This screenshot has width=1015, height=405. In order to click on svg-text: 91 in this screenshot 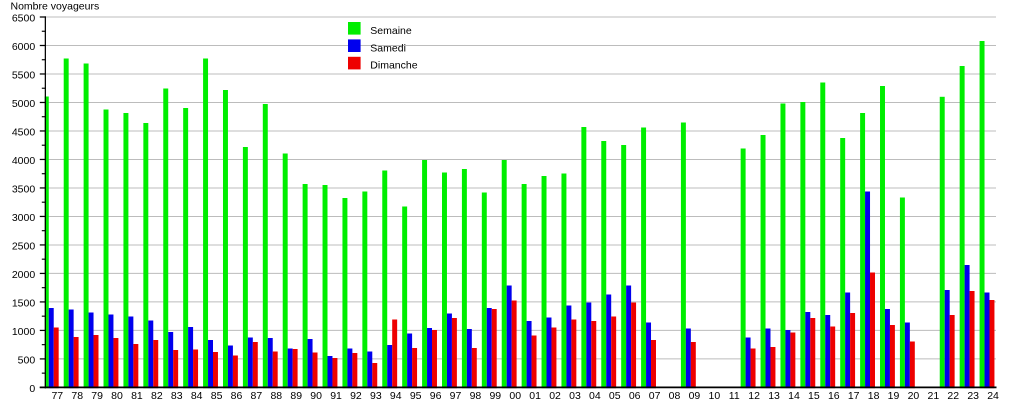, I will do `click(336, 395)`.